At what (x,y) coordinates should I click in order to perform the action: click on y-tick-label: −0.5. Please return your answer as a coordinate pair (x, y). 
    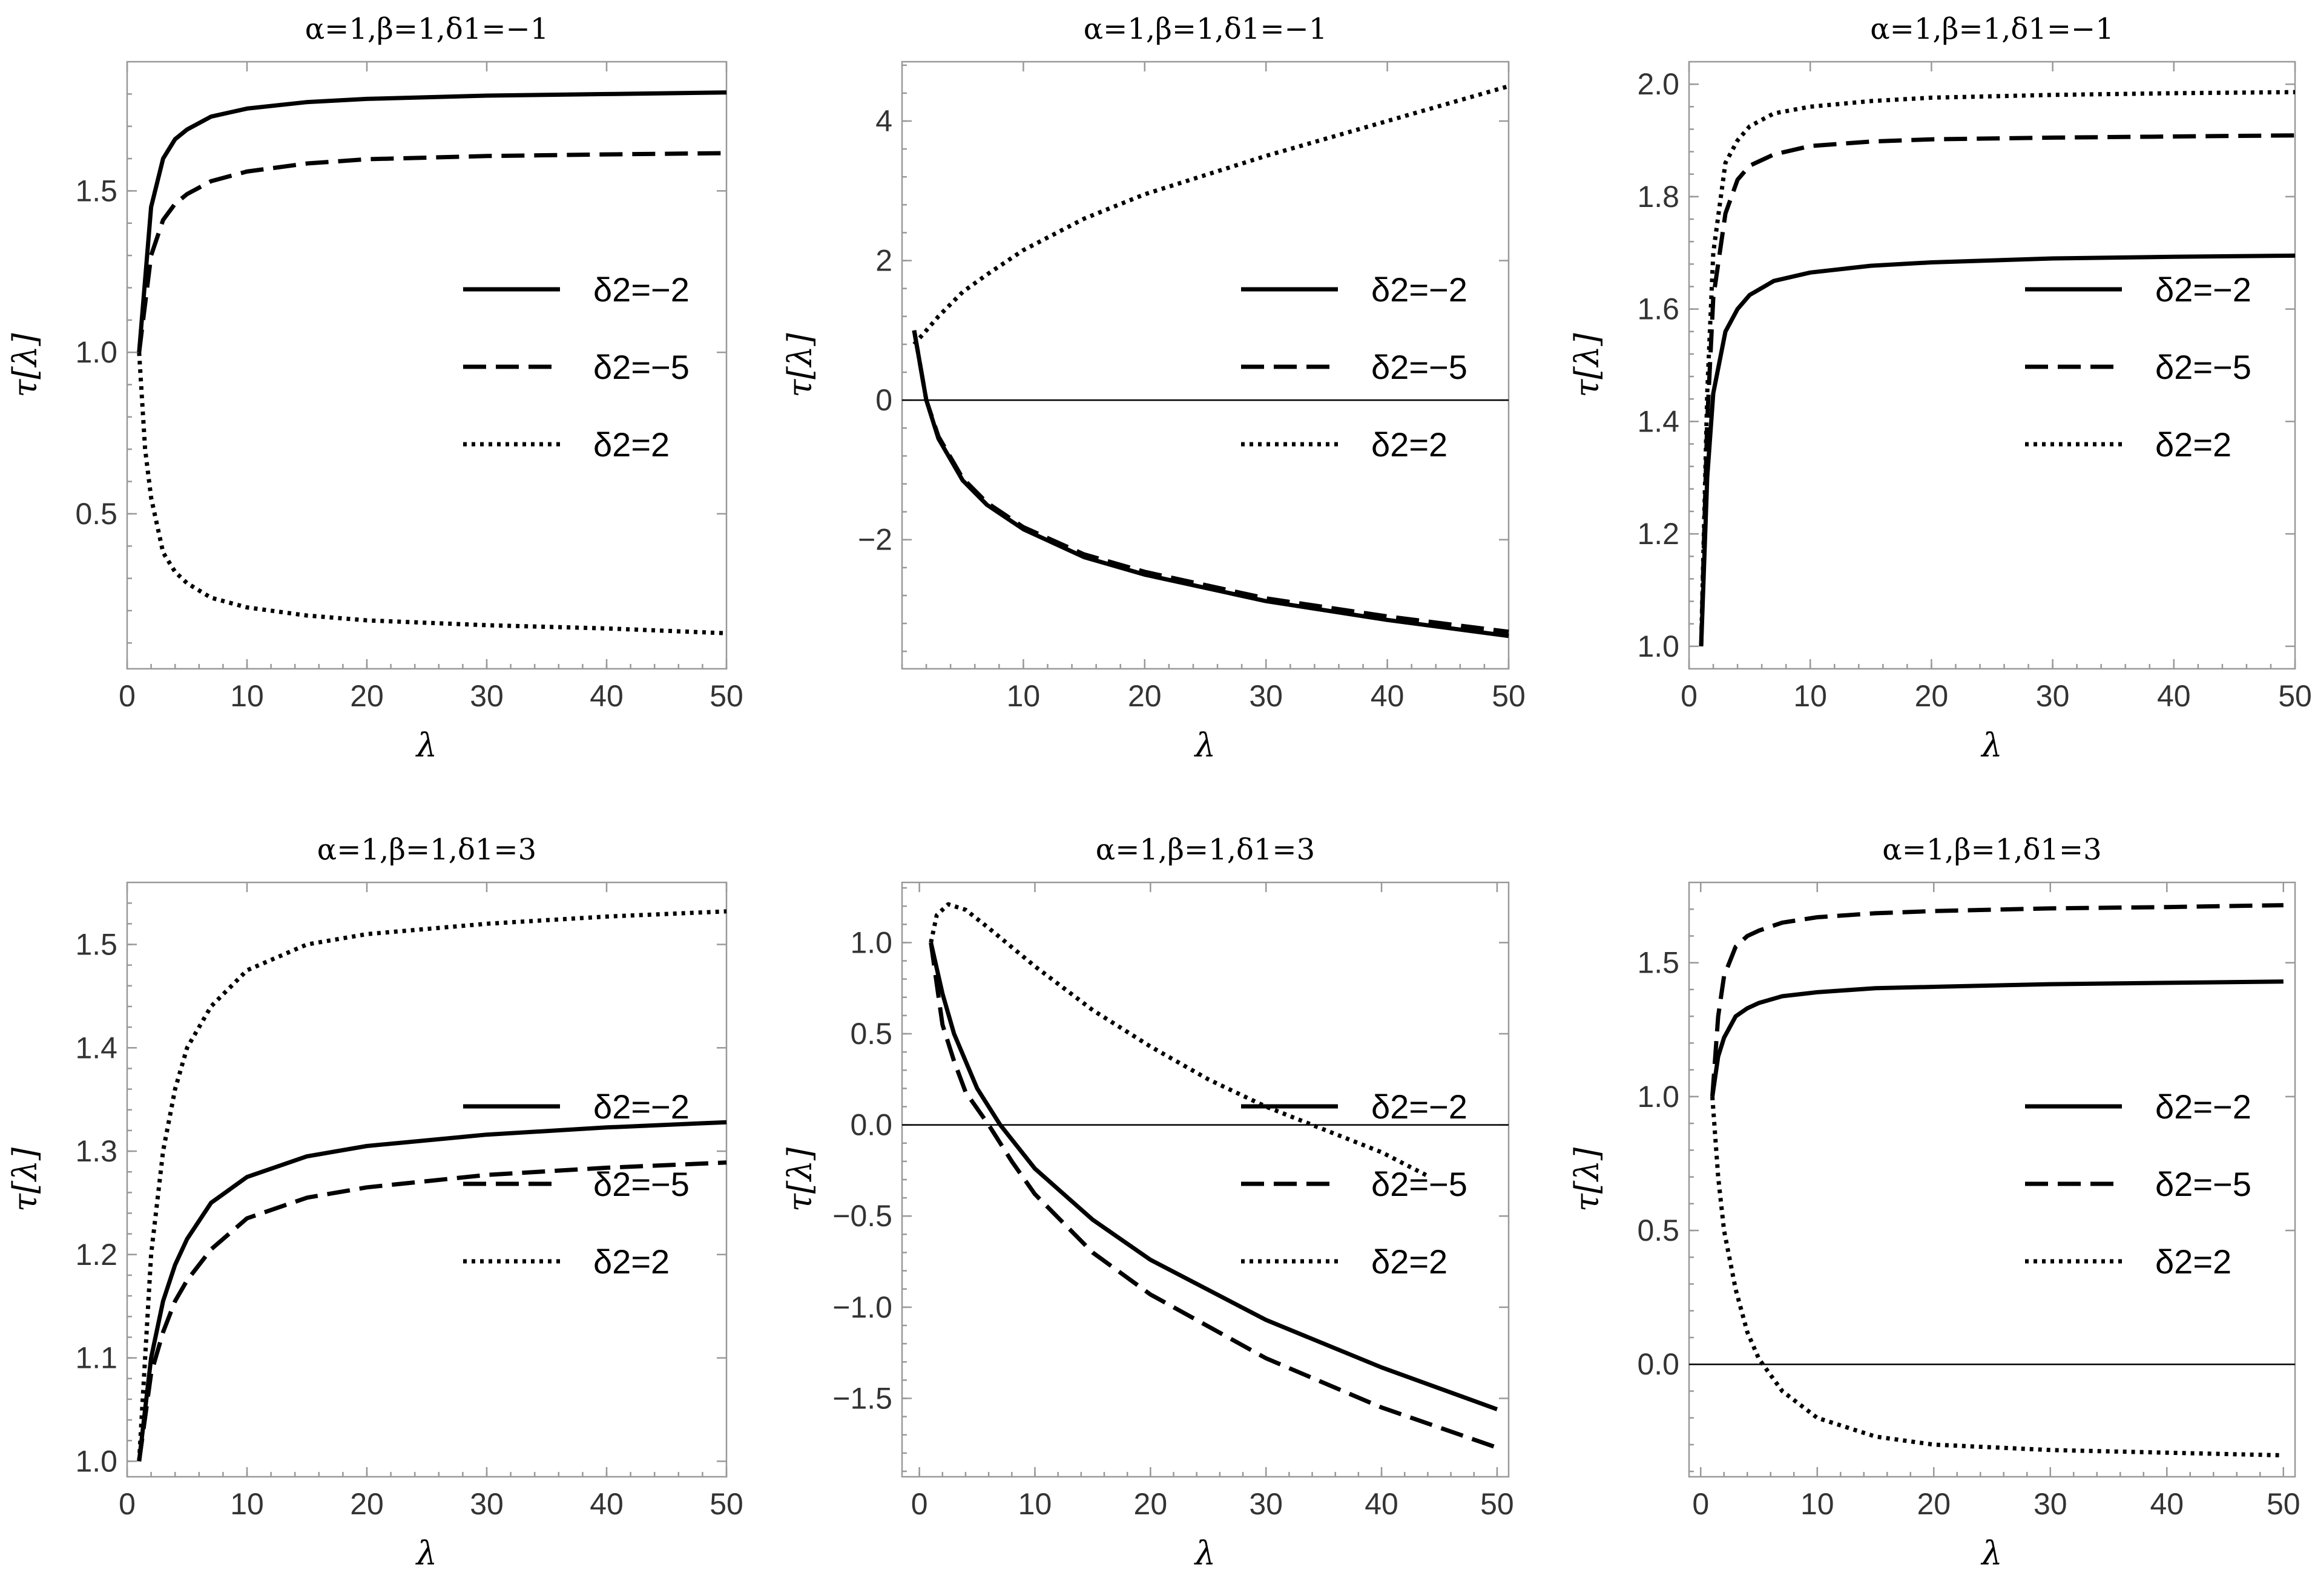
    Looking at the image, I should click on (862, 1216).